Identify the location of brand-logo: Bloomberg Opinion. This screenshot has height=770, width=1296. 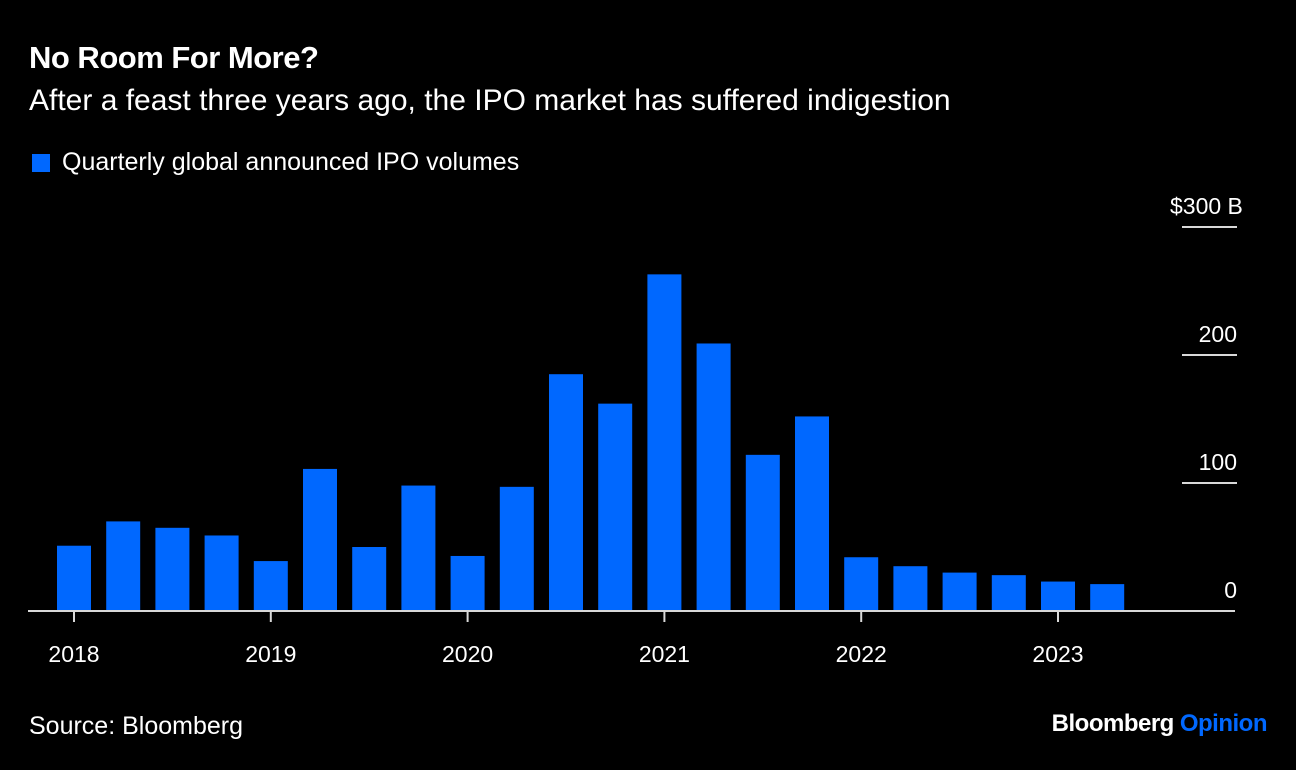
(1159, 724).